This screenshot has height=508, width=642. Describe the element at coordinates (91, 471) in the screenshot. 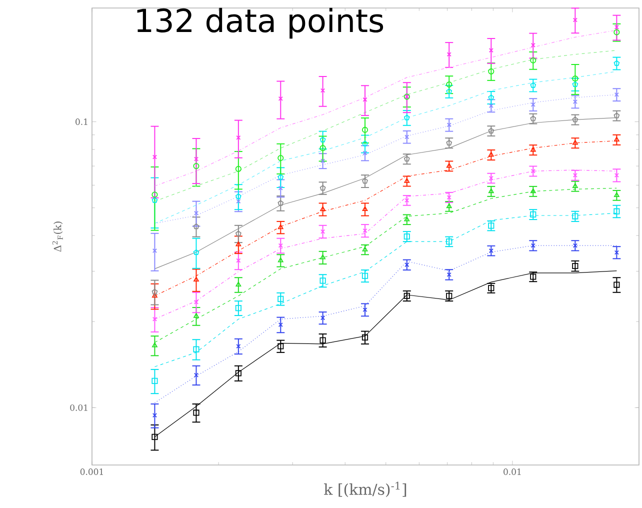

I see `x-tick-label: 0.001` at that location.